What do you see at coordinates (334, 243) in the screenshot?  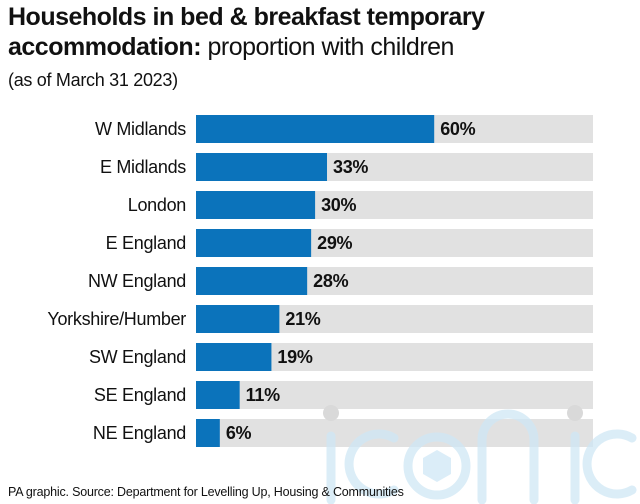 I see `value-label: 29%` at bounding box center [334, 243].